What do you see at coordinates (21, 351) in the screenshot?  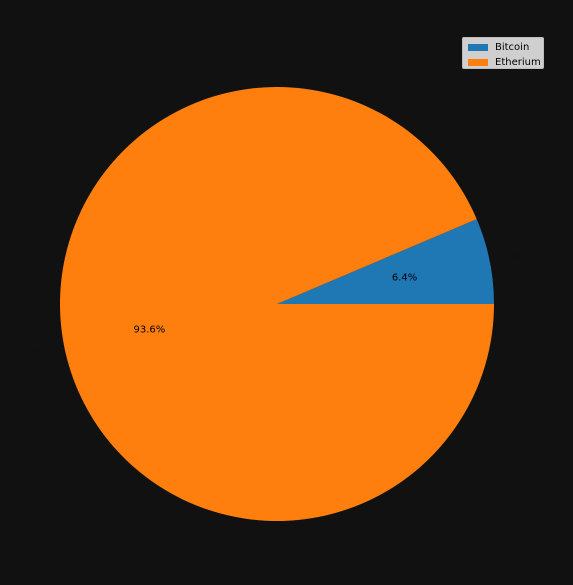 I see `outer-label-etherium: Etherium` at bounding box center [21, 351].